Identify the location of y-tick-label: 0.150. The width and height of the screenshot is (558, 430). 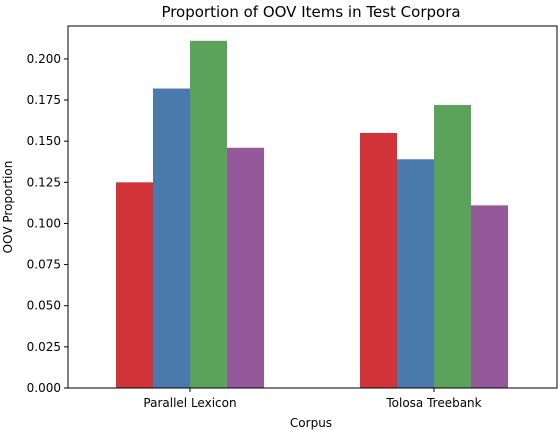
(44, 141).